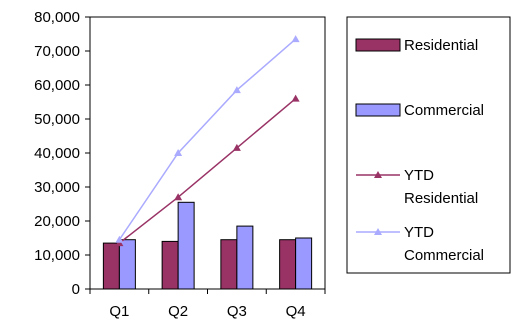 The image size is (511, 328). I want to click on y-tick-label: 80,000, so click(57, 17).